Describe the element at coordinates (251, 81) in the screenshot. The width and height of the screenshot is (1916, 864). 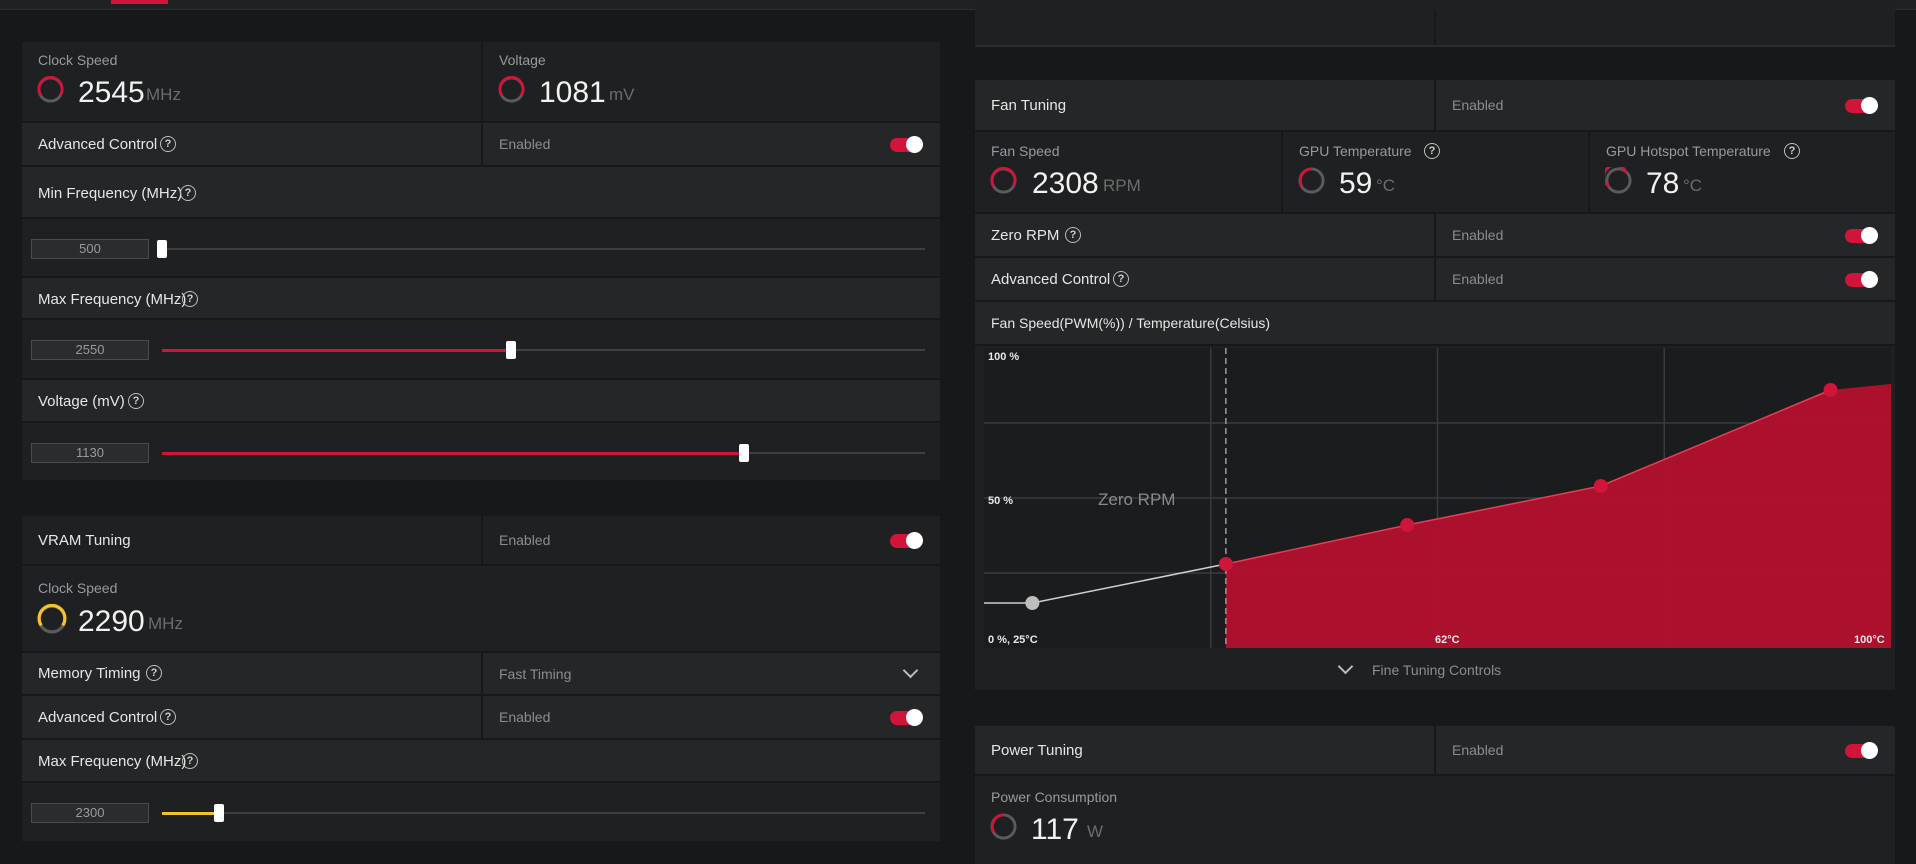
I see `clock-speed-stat: Clock Speed 2545 MHz` at that location.